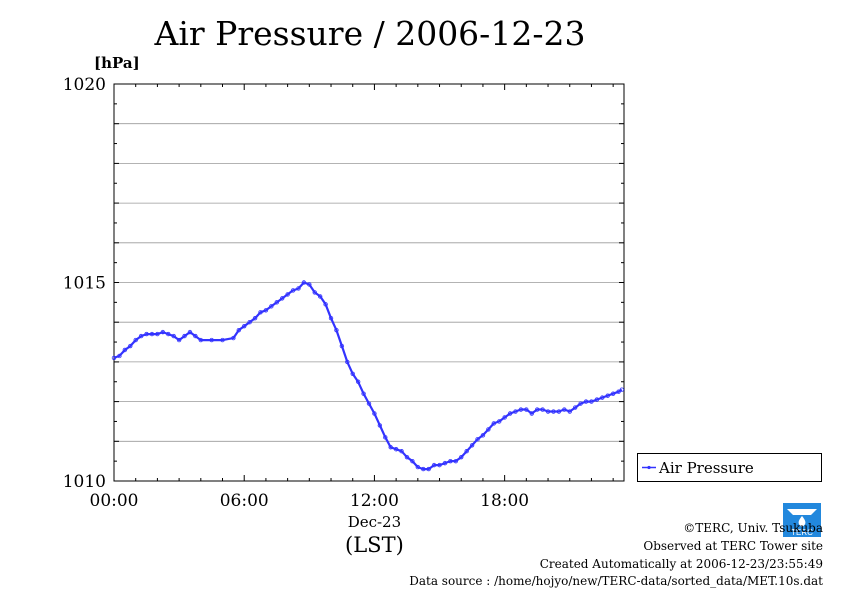 Image resolution: width=842 pixels, height=595 pixels. I want to click on y-tick-label: 1010, so click(84, 482).